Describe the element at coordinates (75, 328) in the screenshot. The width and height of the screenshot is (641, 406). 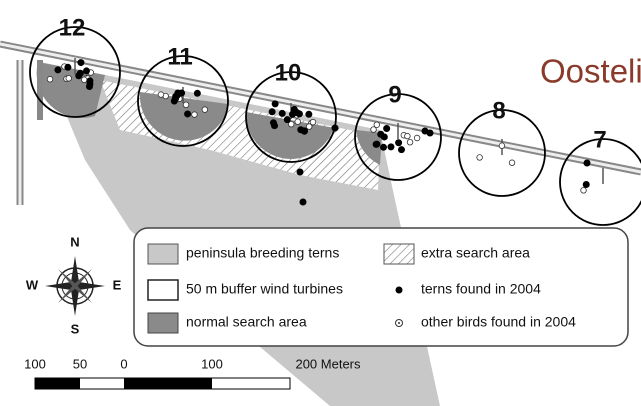
I see `compass-s: S` at that location.